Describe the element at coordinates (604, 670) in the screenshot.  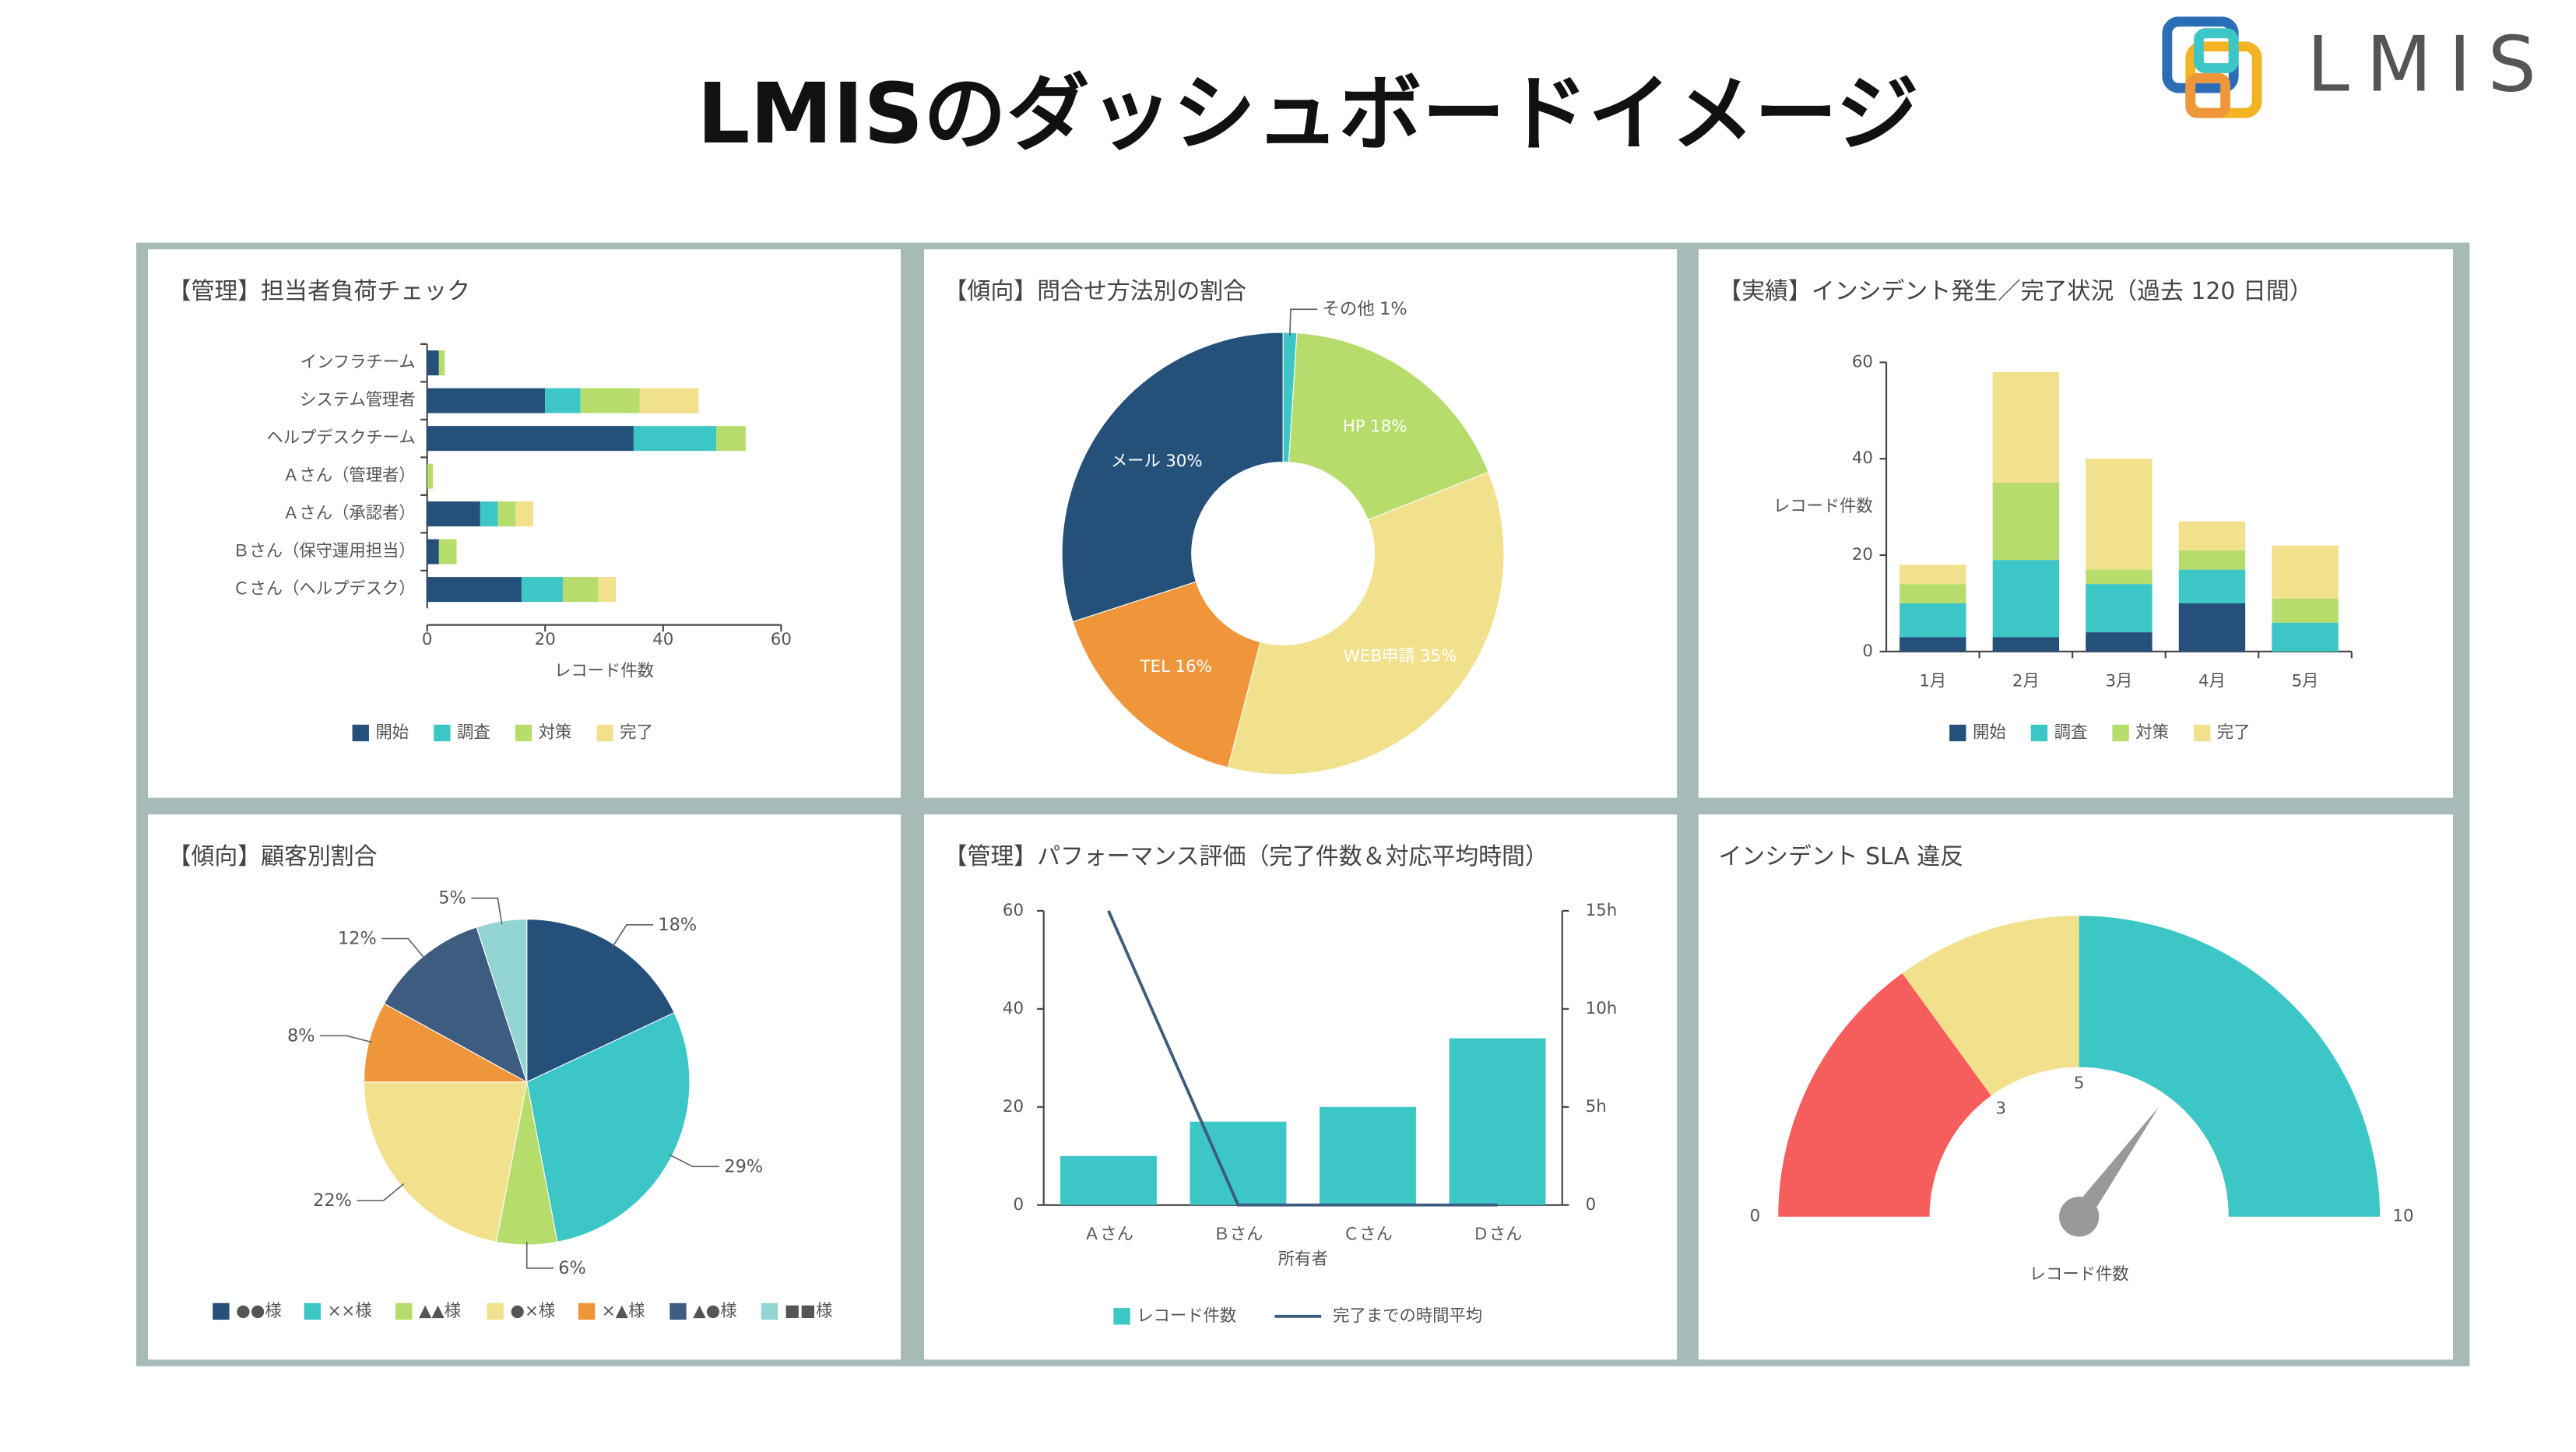
I see `x-axis-label: レコード件数` at that location.